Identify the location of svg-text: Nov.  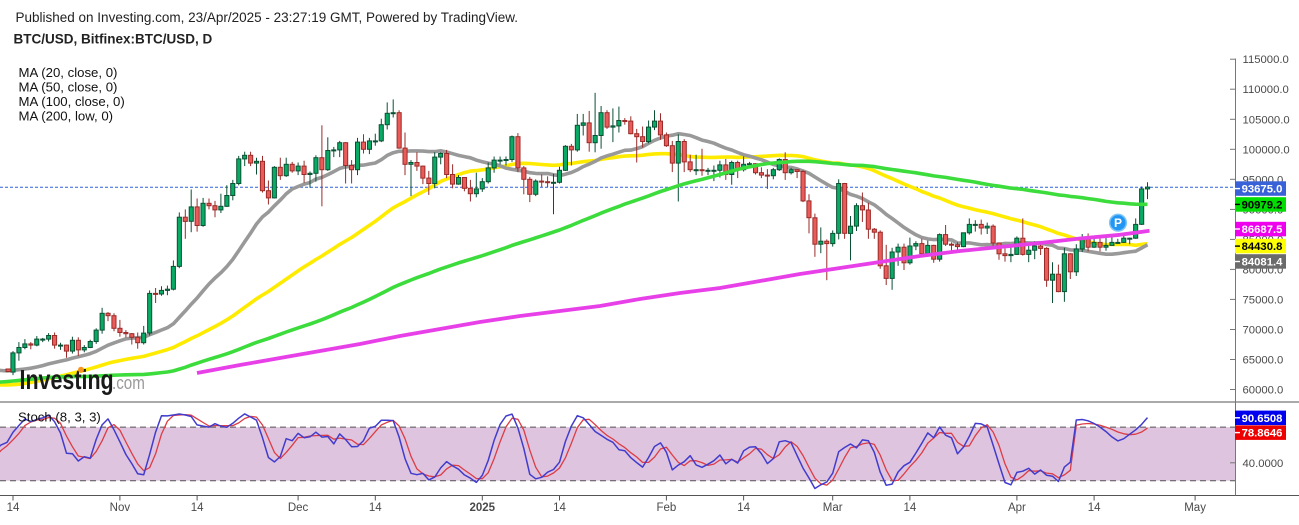
(120, 508).